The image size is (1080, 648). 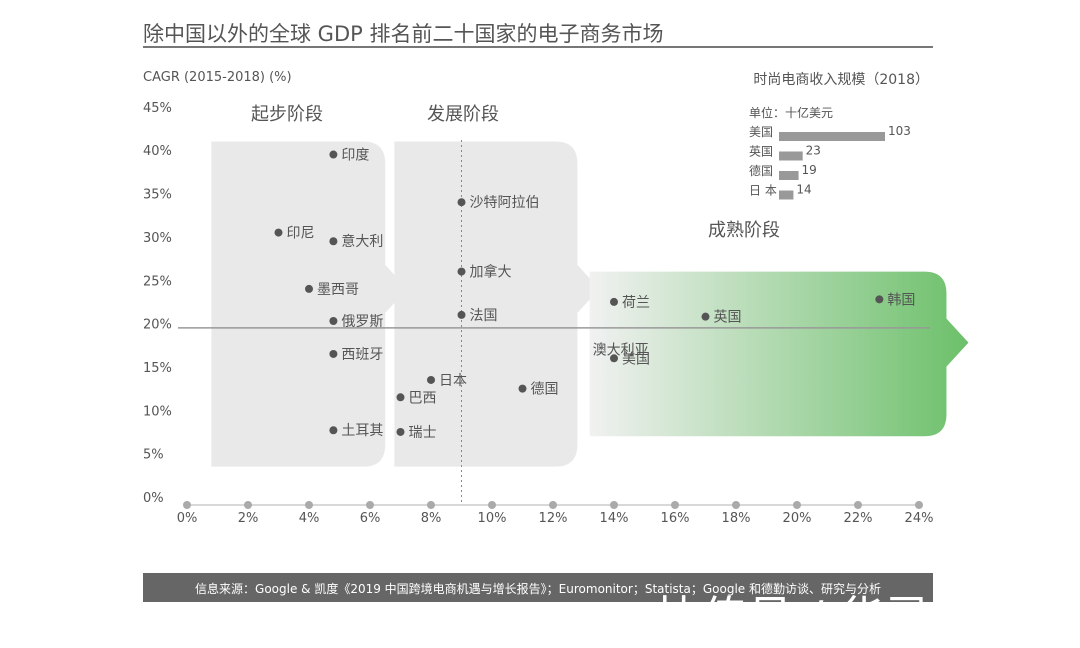 I want to click on y-tick-label: 20%, so click(x=157, y=325).